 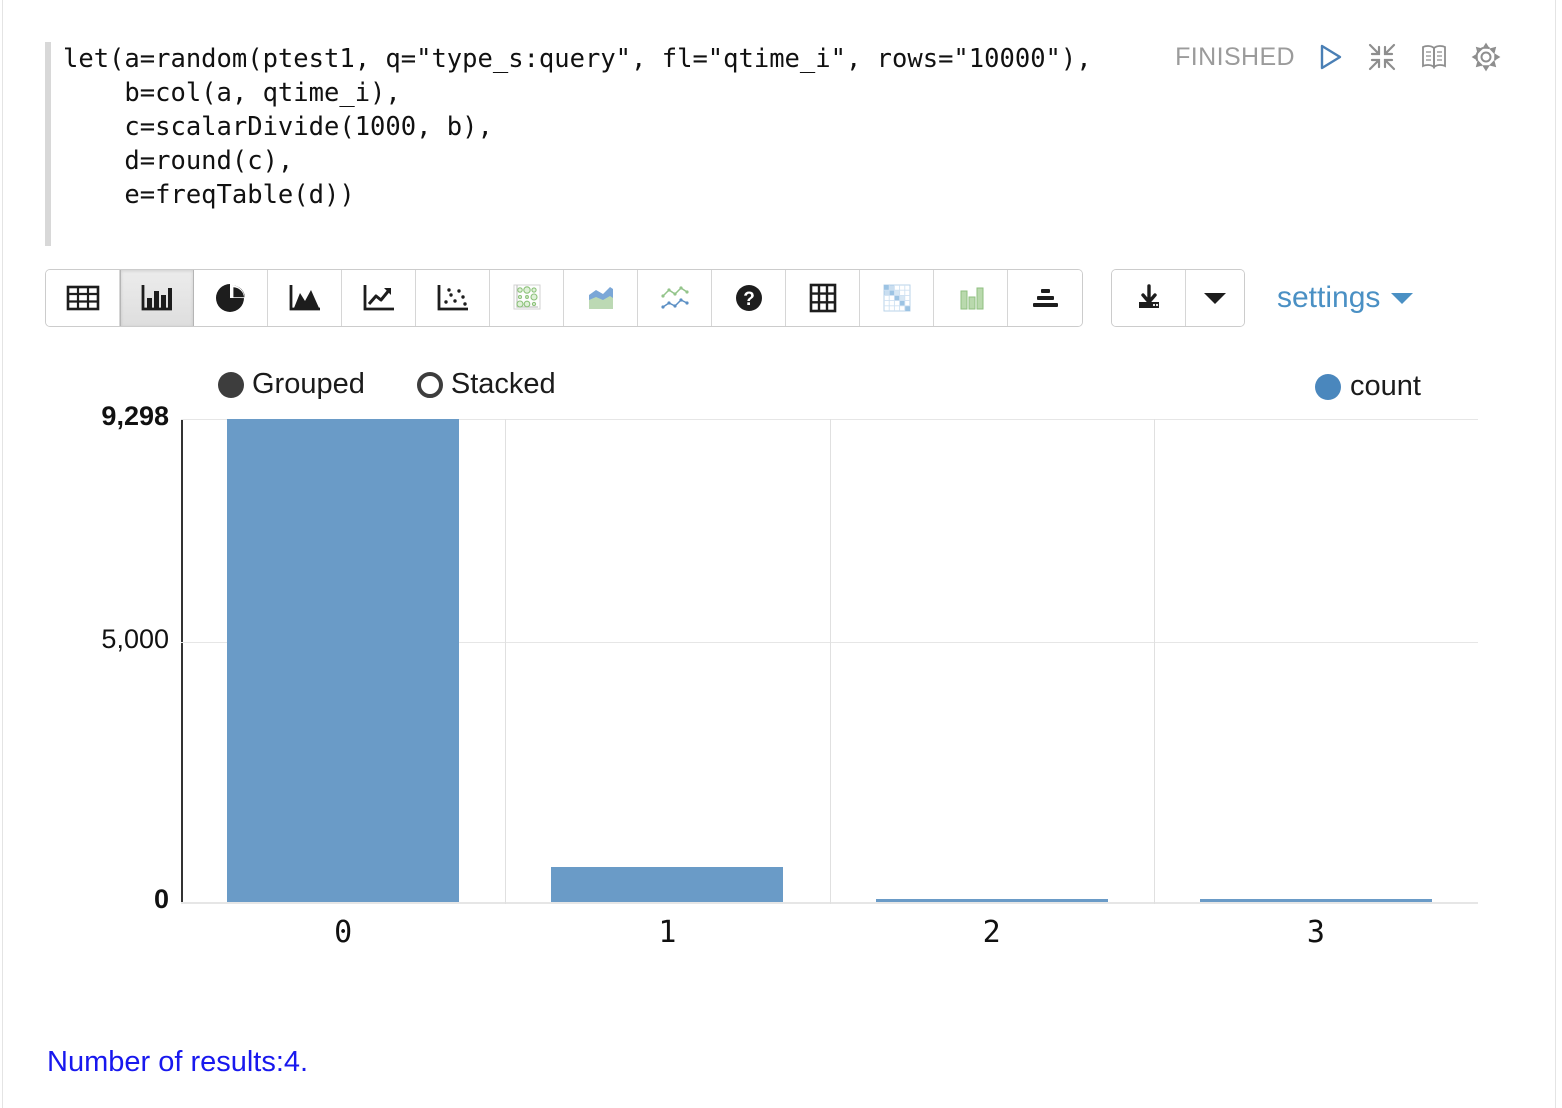 I want to click on results-count-label: Number of results:4., so click(x=178, y=1062).